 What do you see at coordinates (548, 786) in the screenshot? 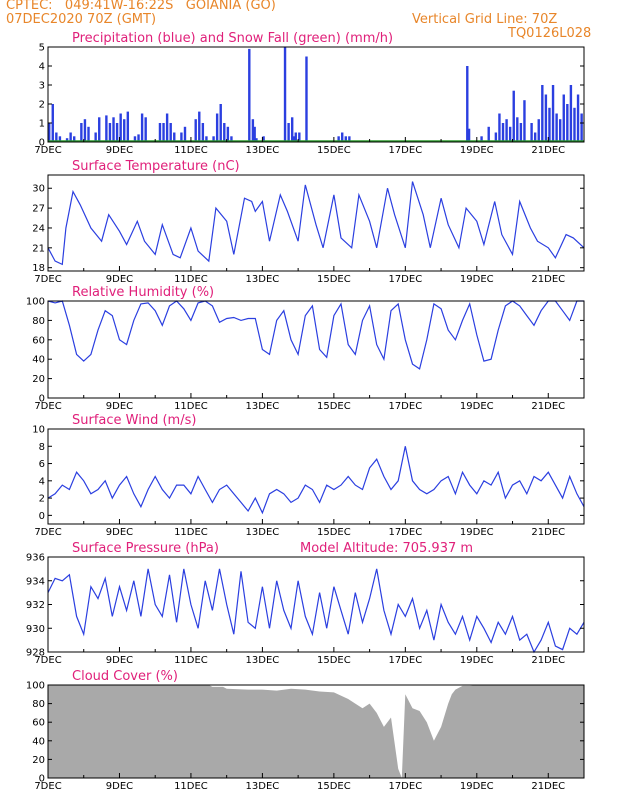
I see `cloud-xtick-label: 21DEC` at bounding box center [548, 786].